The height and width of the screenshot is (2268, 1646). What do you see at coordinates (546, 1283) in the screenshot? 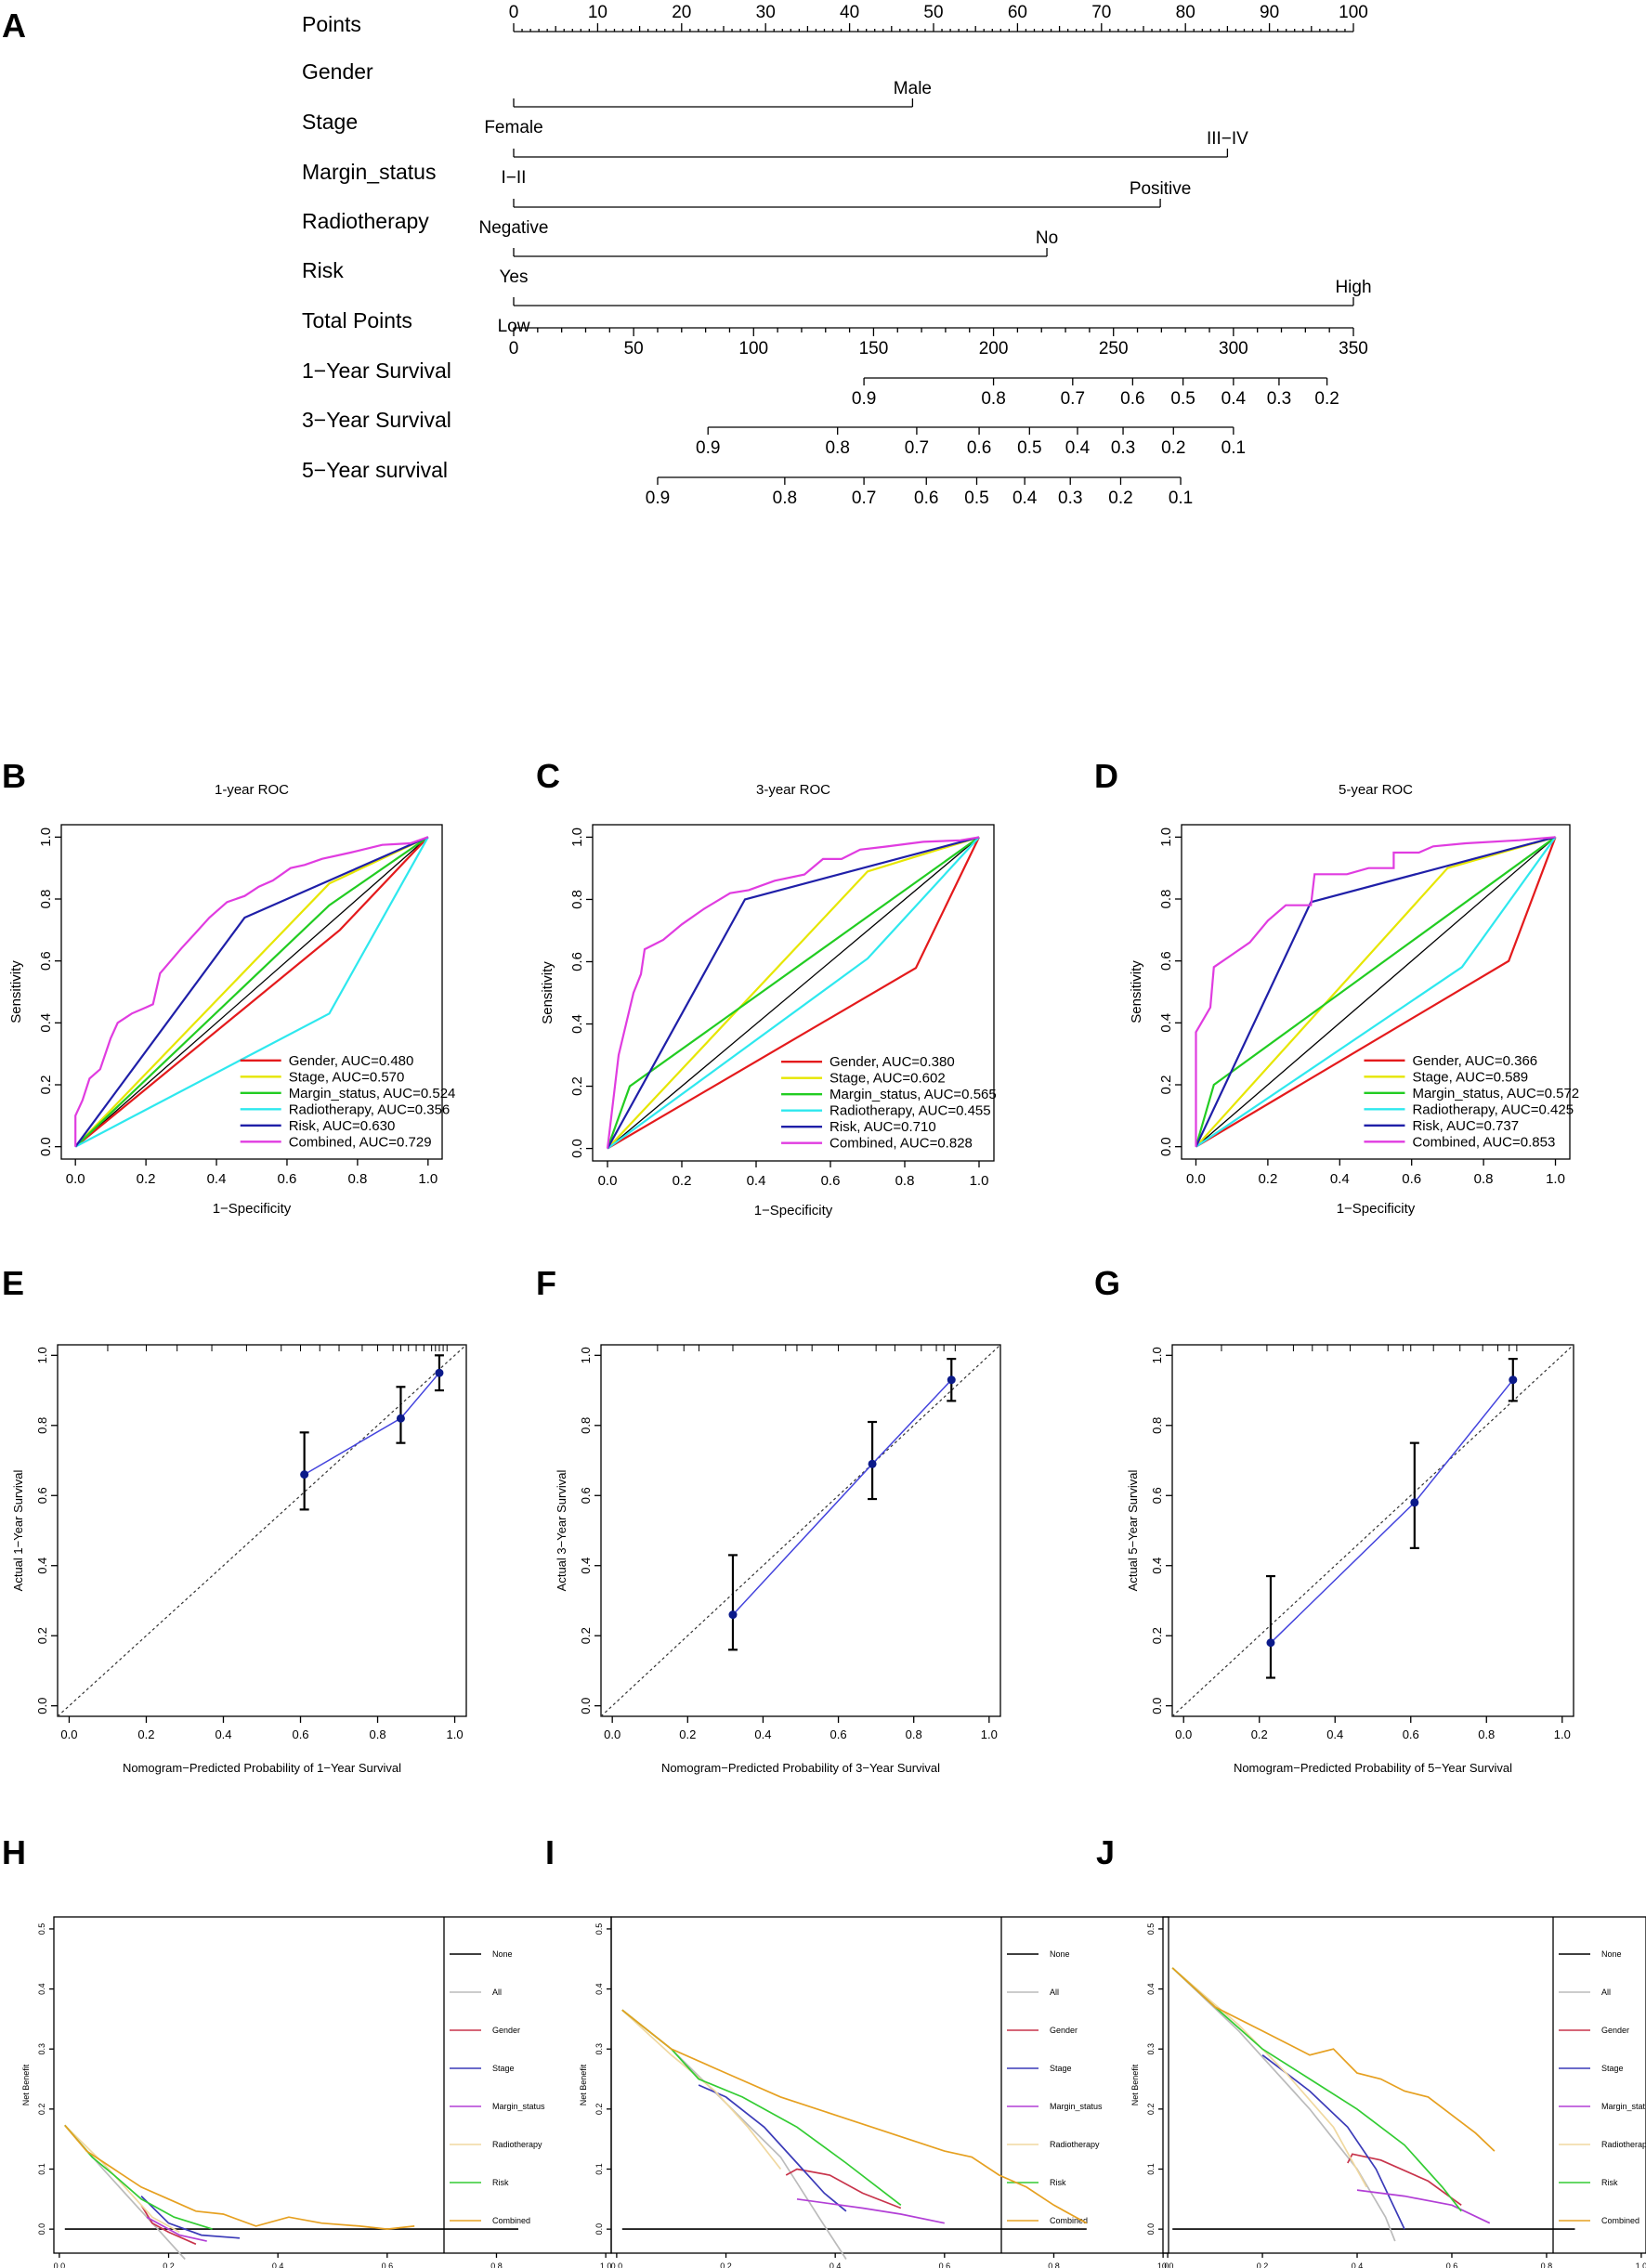
I see `panel-letter-f: F` at bounding box center [546, 1283].